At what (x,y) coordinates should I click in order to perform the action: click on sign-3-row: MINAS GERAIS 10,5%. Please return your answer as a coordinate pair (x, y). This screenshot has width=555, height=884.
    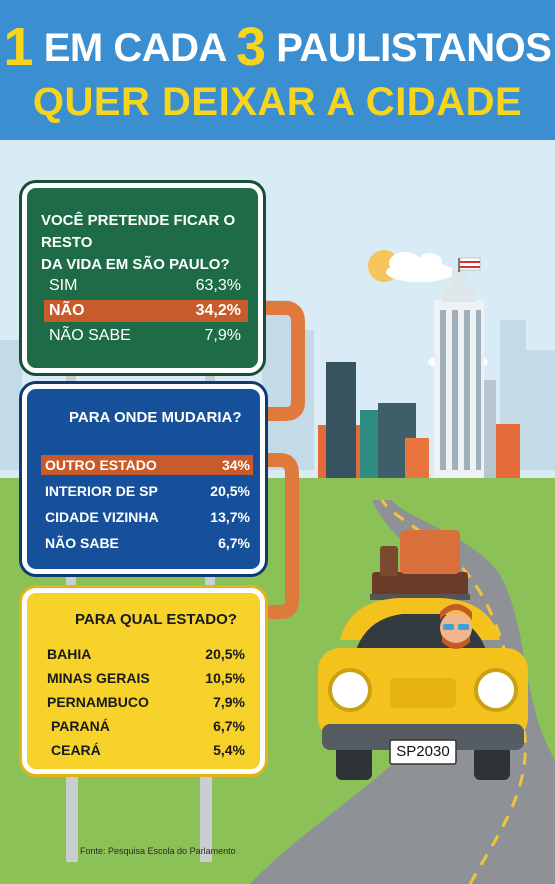
    Looking at the image, I should click on (146, 678).